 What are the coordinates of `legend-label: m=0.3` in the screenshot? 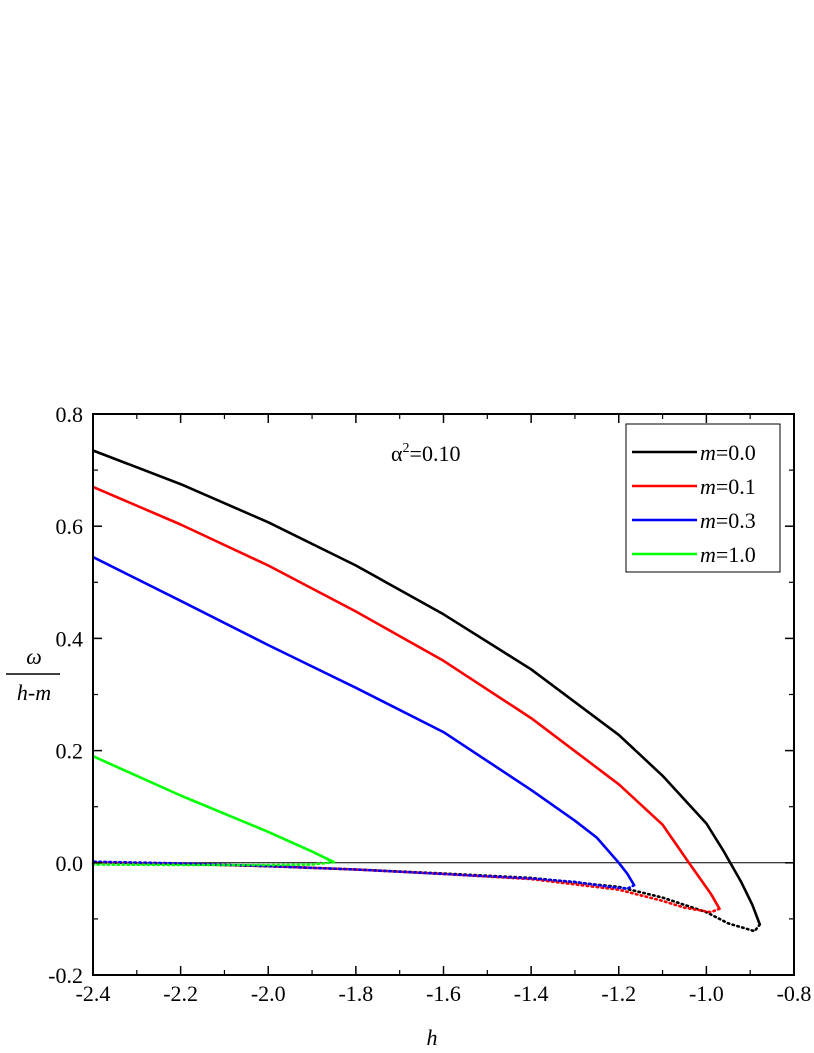 It's located at (728, 520).